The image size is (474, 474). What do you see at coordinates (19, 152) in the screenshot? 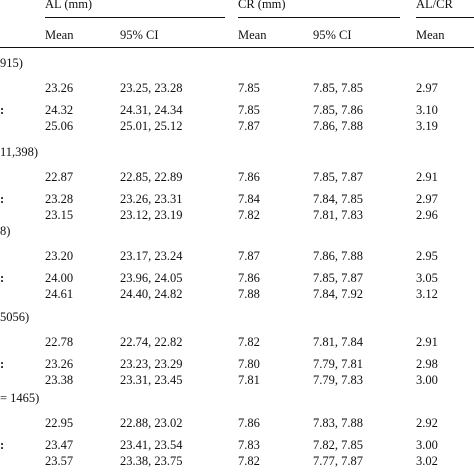
I see `section-label: 11,398)` at bounding box center [19, 152].